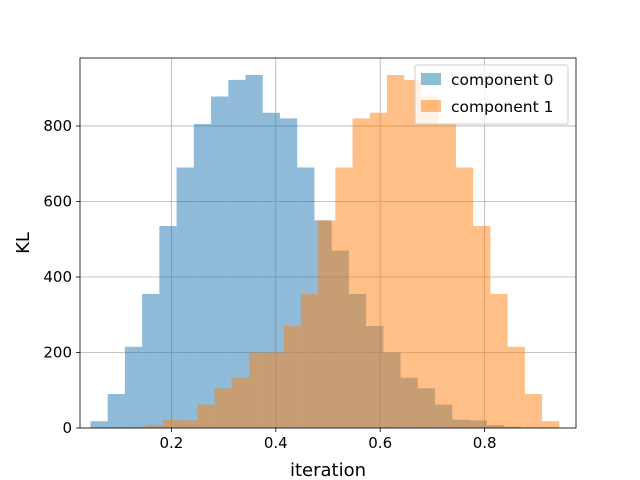 The width and height of the screenshot is (640, 480). What do you see at coordinates (57, 277) in the screenshot?
I see `y-tick-label: 400` at bounding box center [57, 277].